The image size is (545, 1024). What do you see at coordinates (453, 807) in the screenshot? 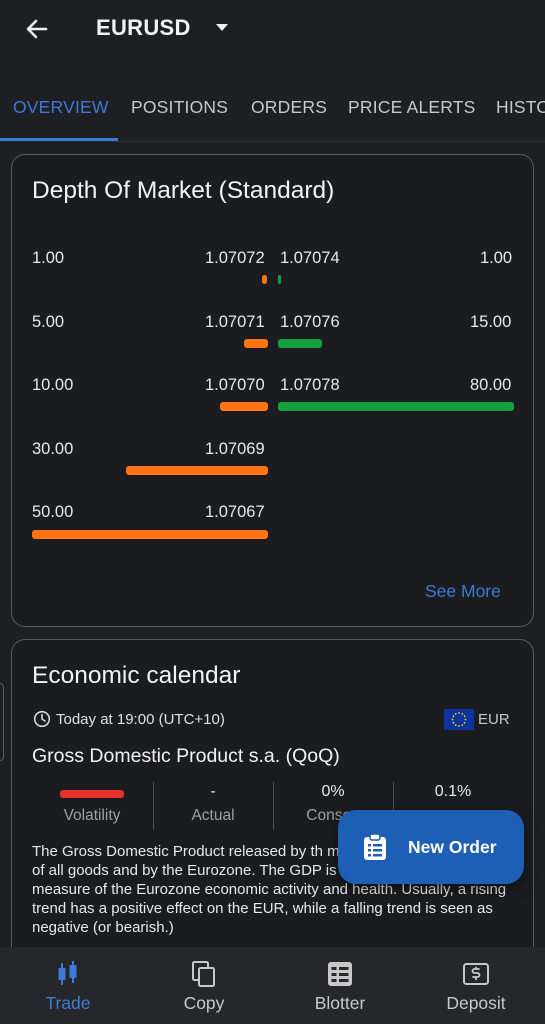
I see `previous-stat: 0.1%` at bounding box center [453, 807].